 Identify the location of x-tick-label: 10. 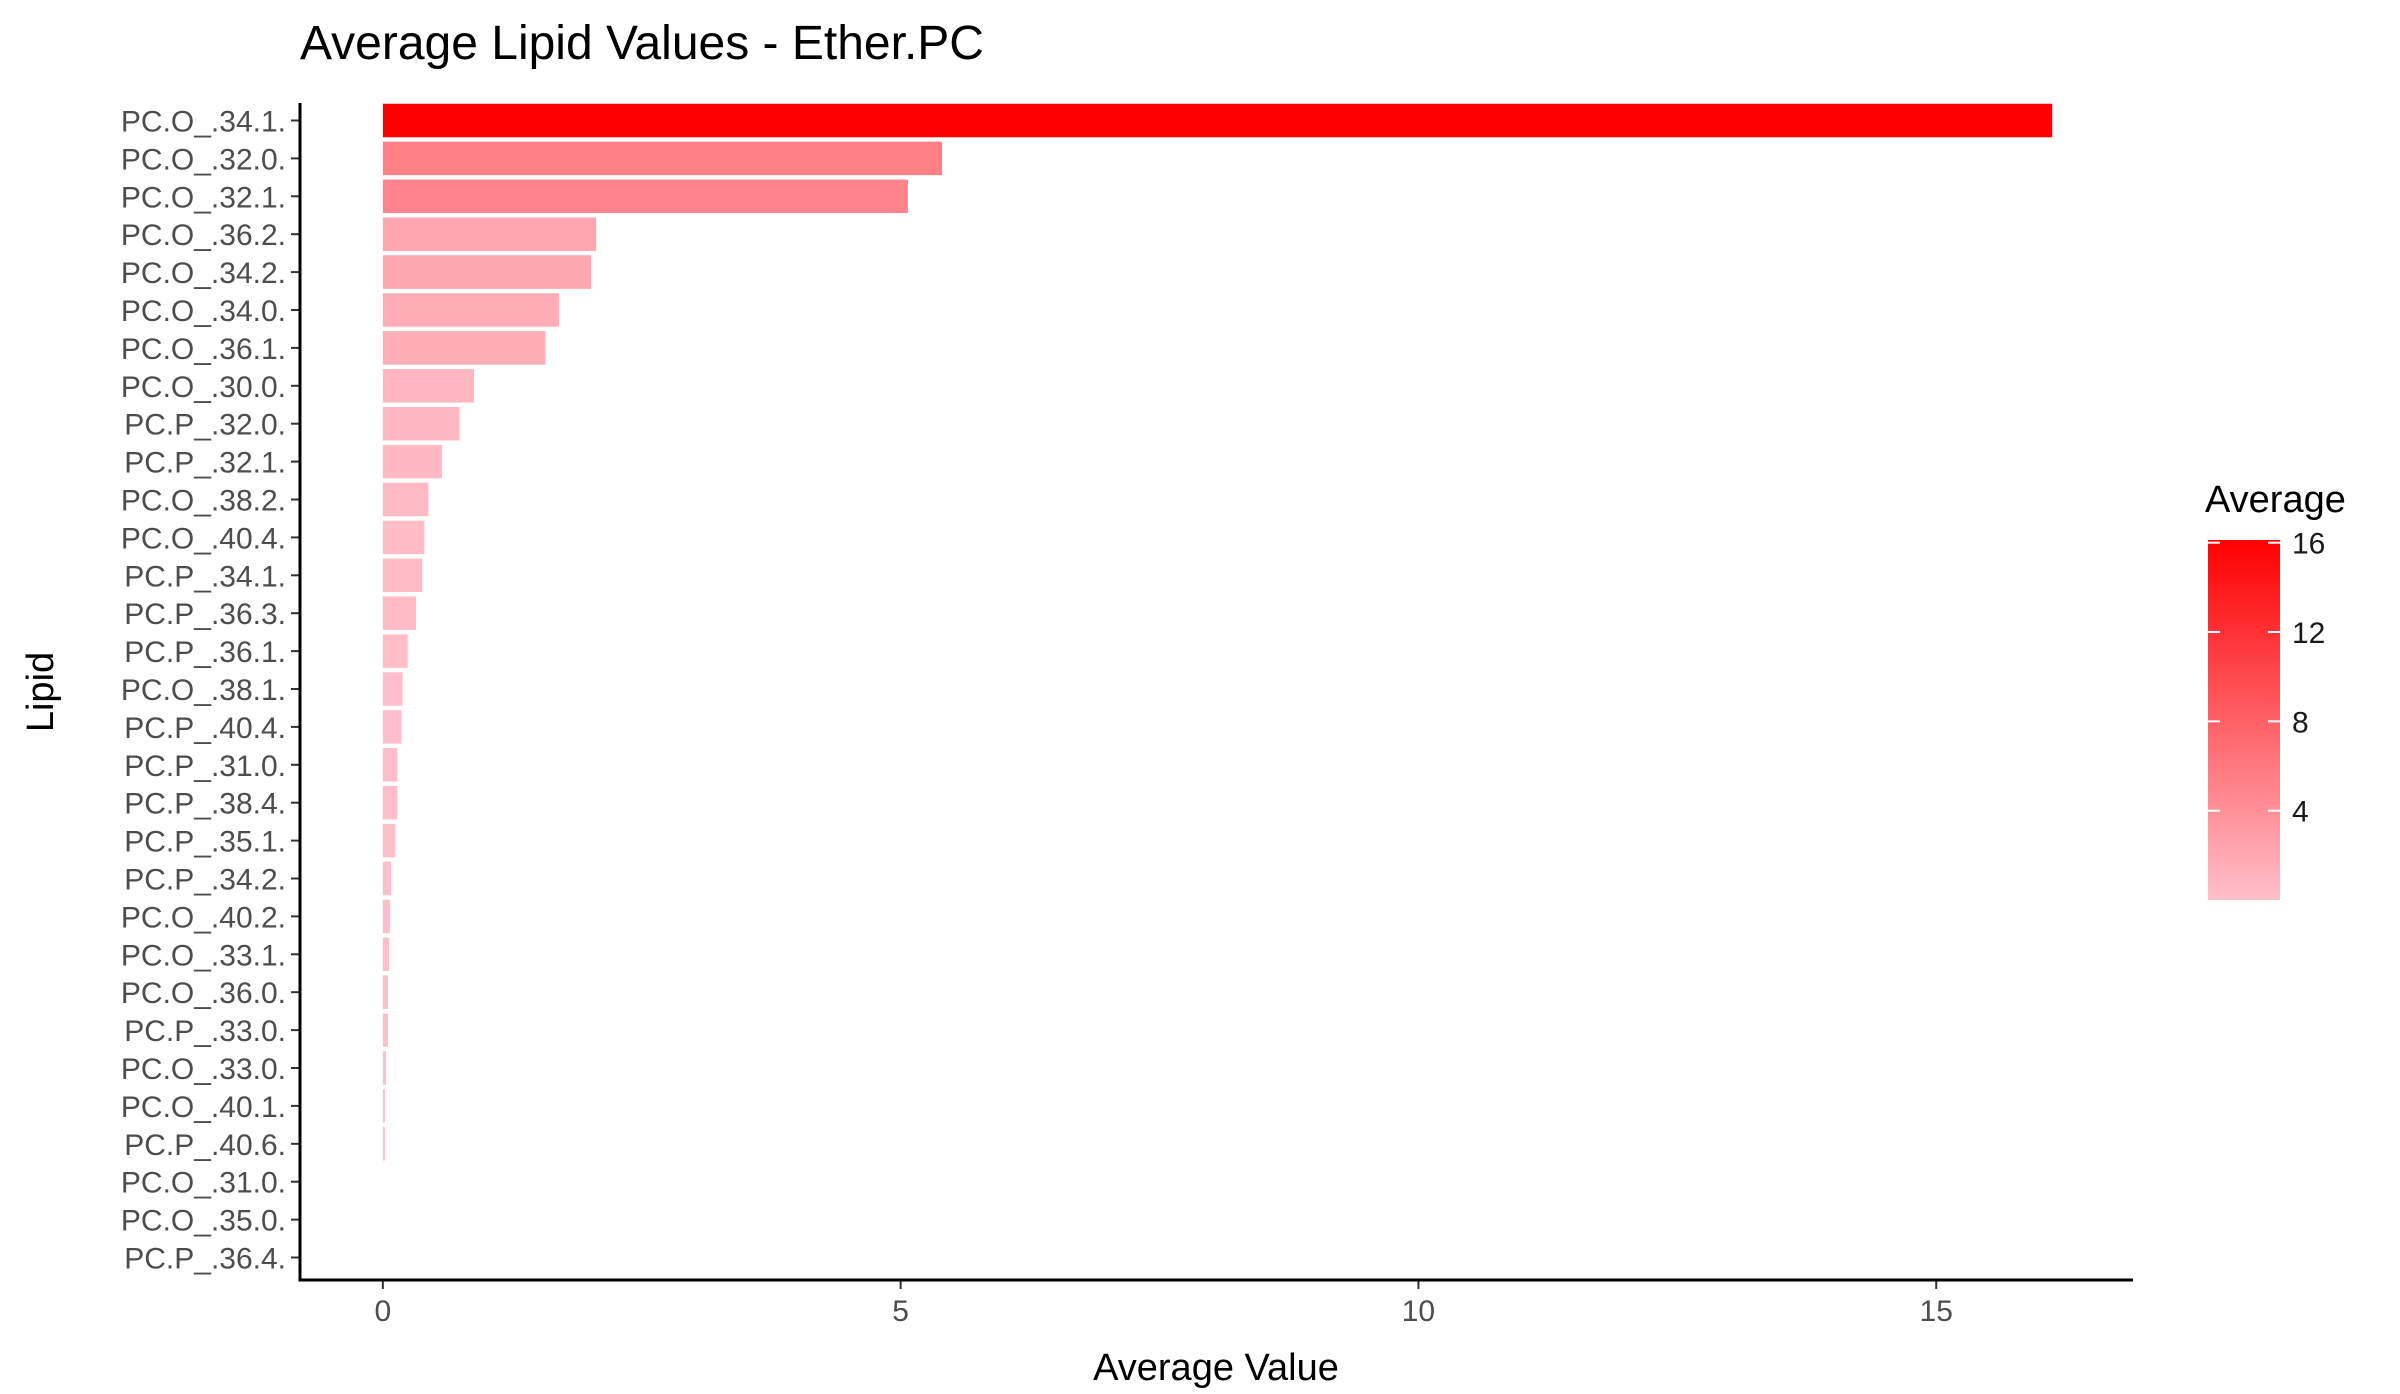
(1418, 1311).